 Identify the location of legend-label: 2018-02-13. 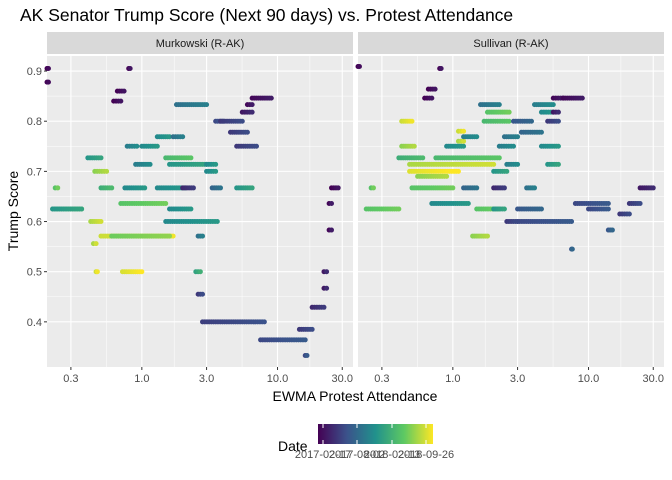
(392, 455).